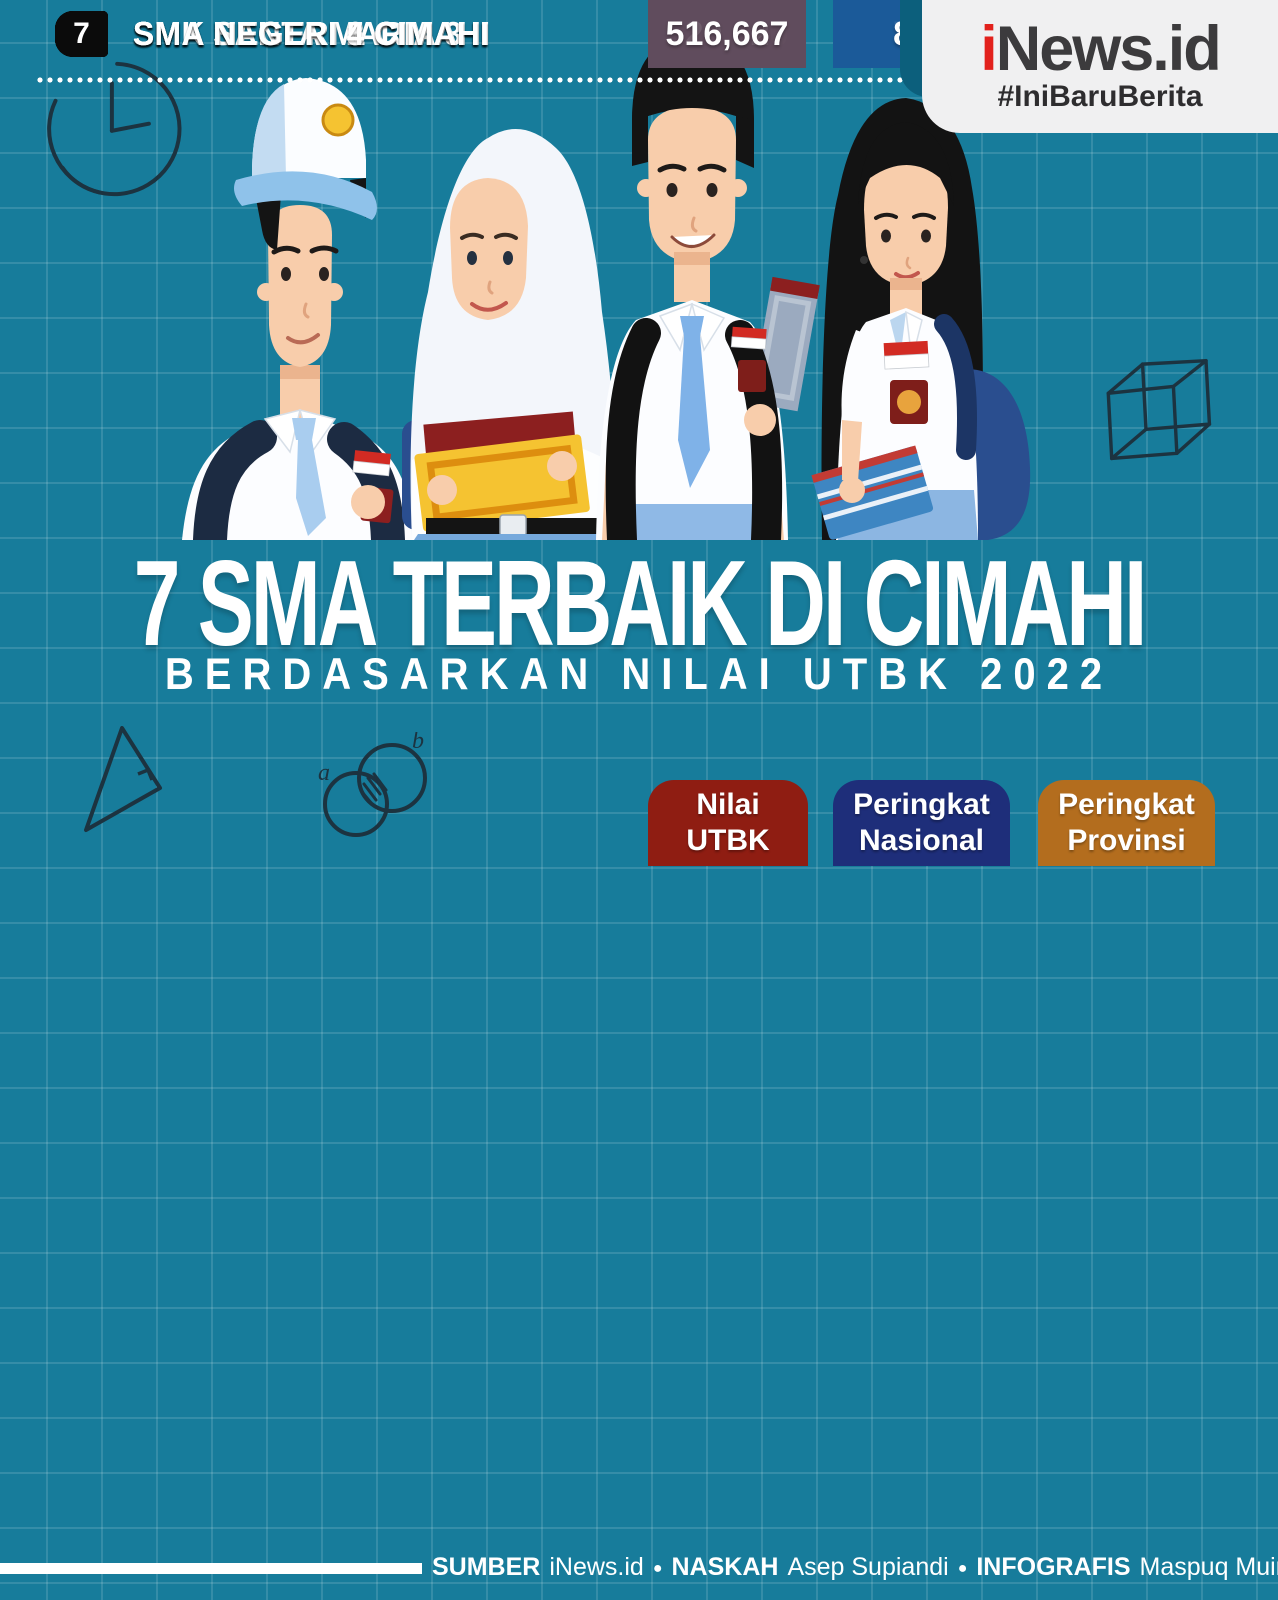 The height and width of the screenshot is (1600, 1278). What do you see at coordinates (725, 1567) in the screenshot?
I see `footer-writer-label: NASKAH` at bounding box center [725, 1567].